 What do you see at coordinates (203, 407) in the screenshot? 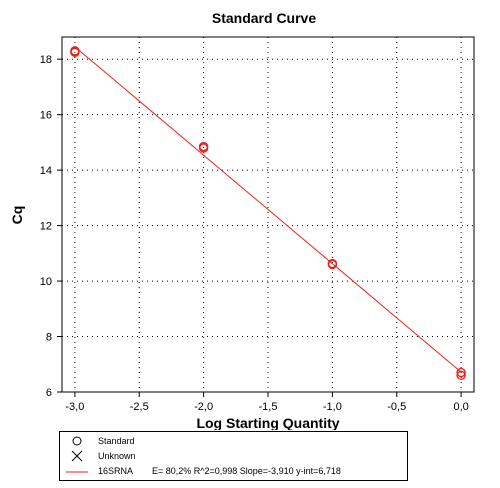
I see `x-tick-label: -2,0` at bounding box center [203, 407].